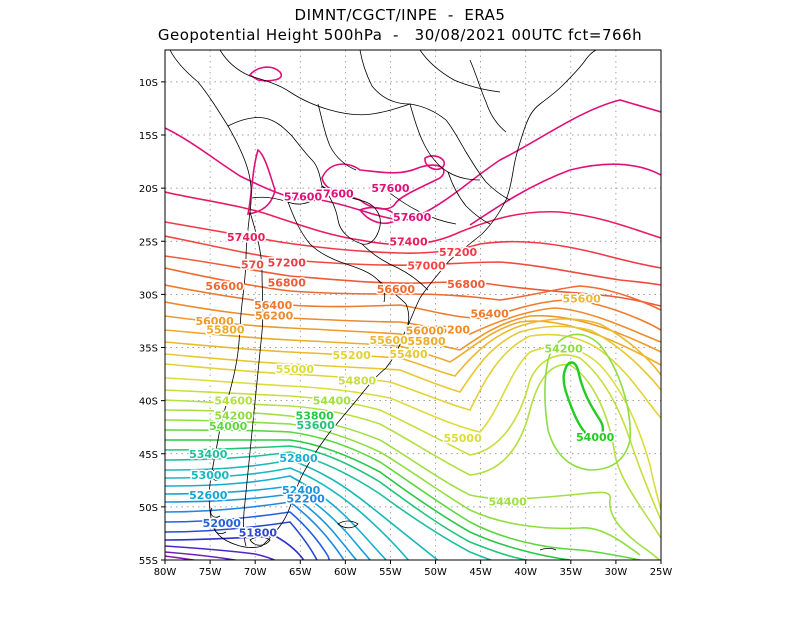 The width and height of the screenshot is (800, 618). What do you see at coordinates (571, 572) in the screenshot?
I see `tick-label-lon: 35W` at bounding box center [571, 572].